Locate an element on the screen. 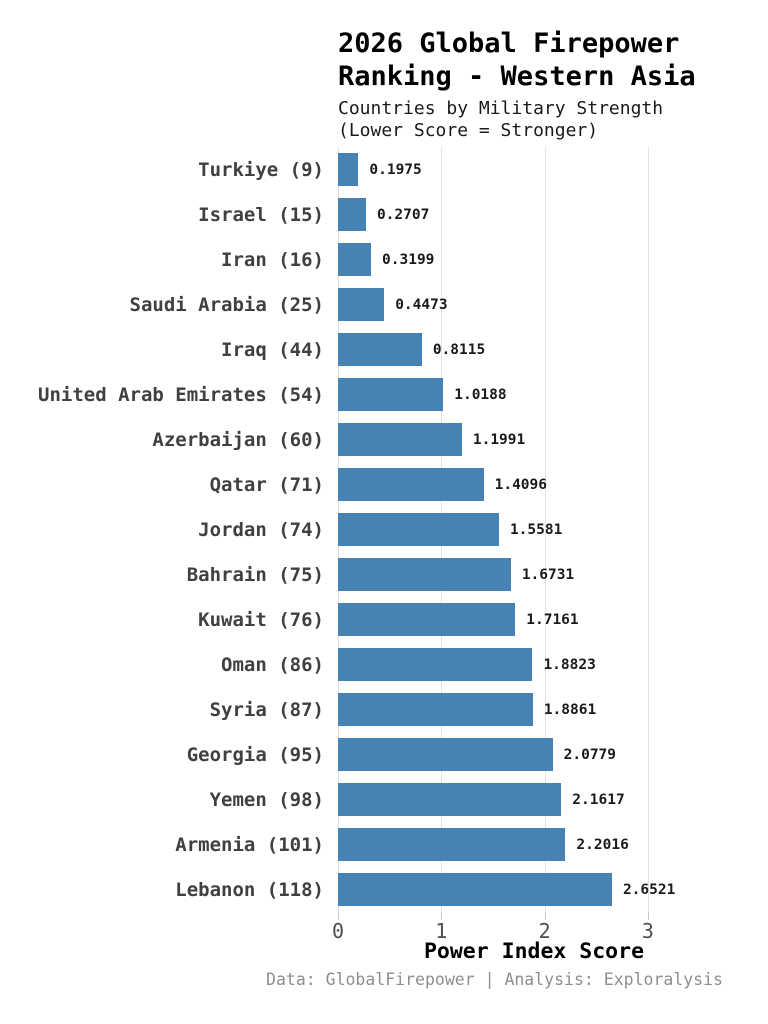  country-label: Azerbaijan (60) is located at coordinates (238, 439).